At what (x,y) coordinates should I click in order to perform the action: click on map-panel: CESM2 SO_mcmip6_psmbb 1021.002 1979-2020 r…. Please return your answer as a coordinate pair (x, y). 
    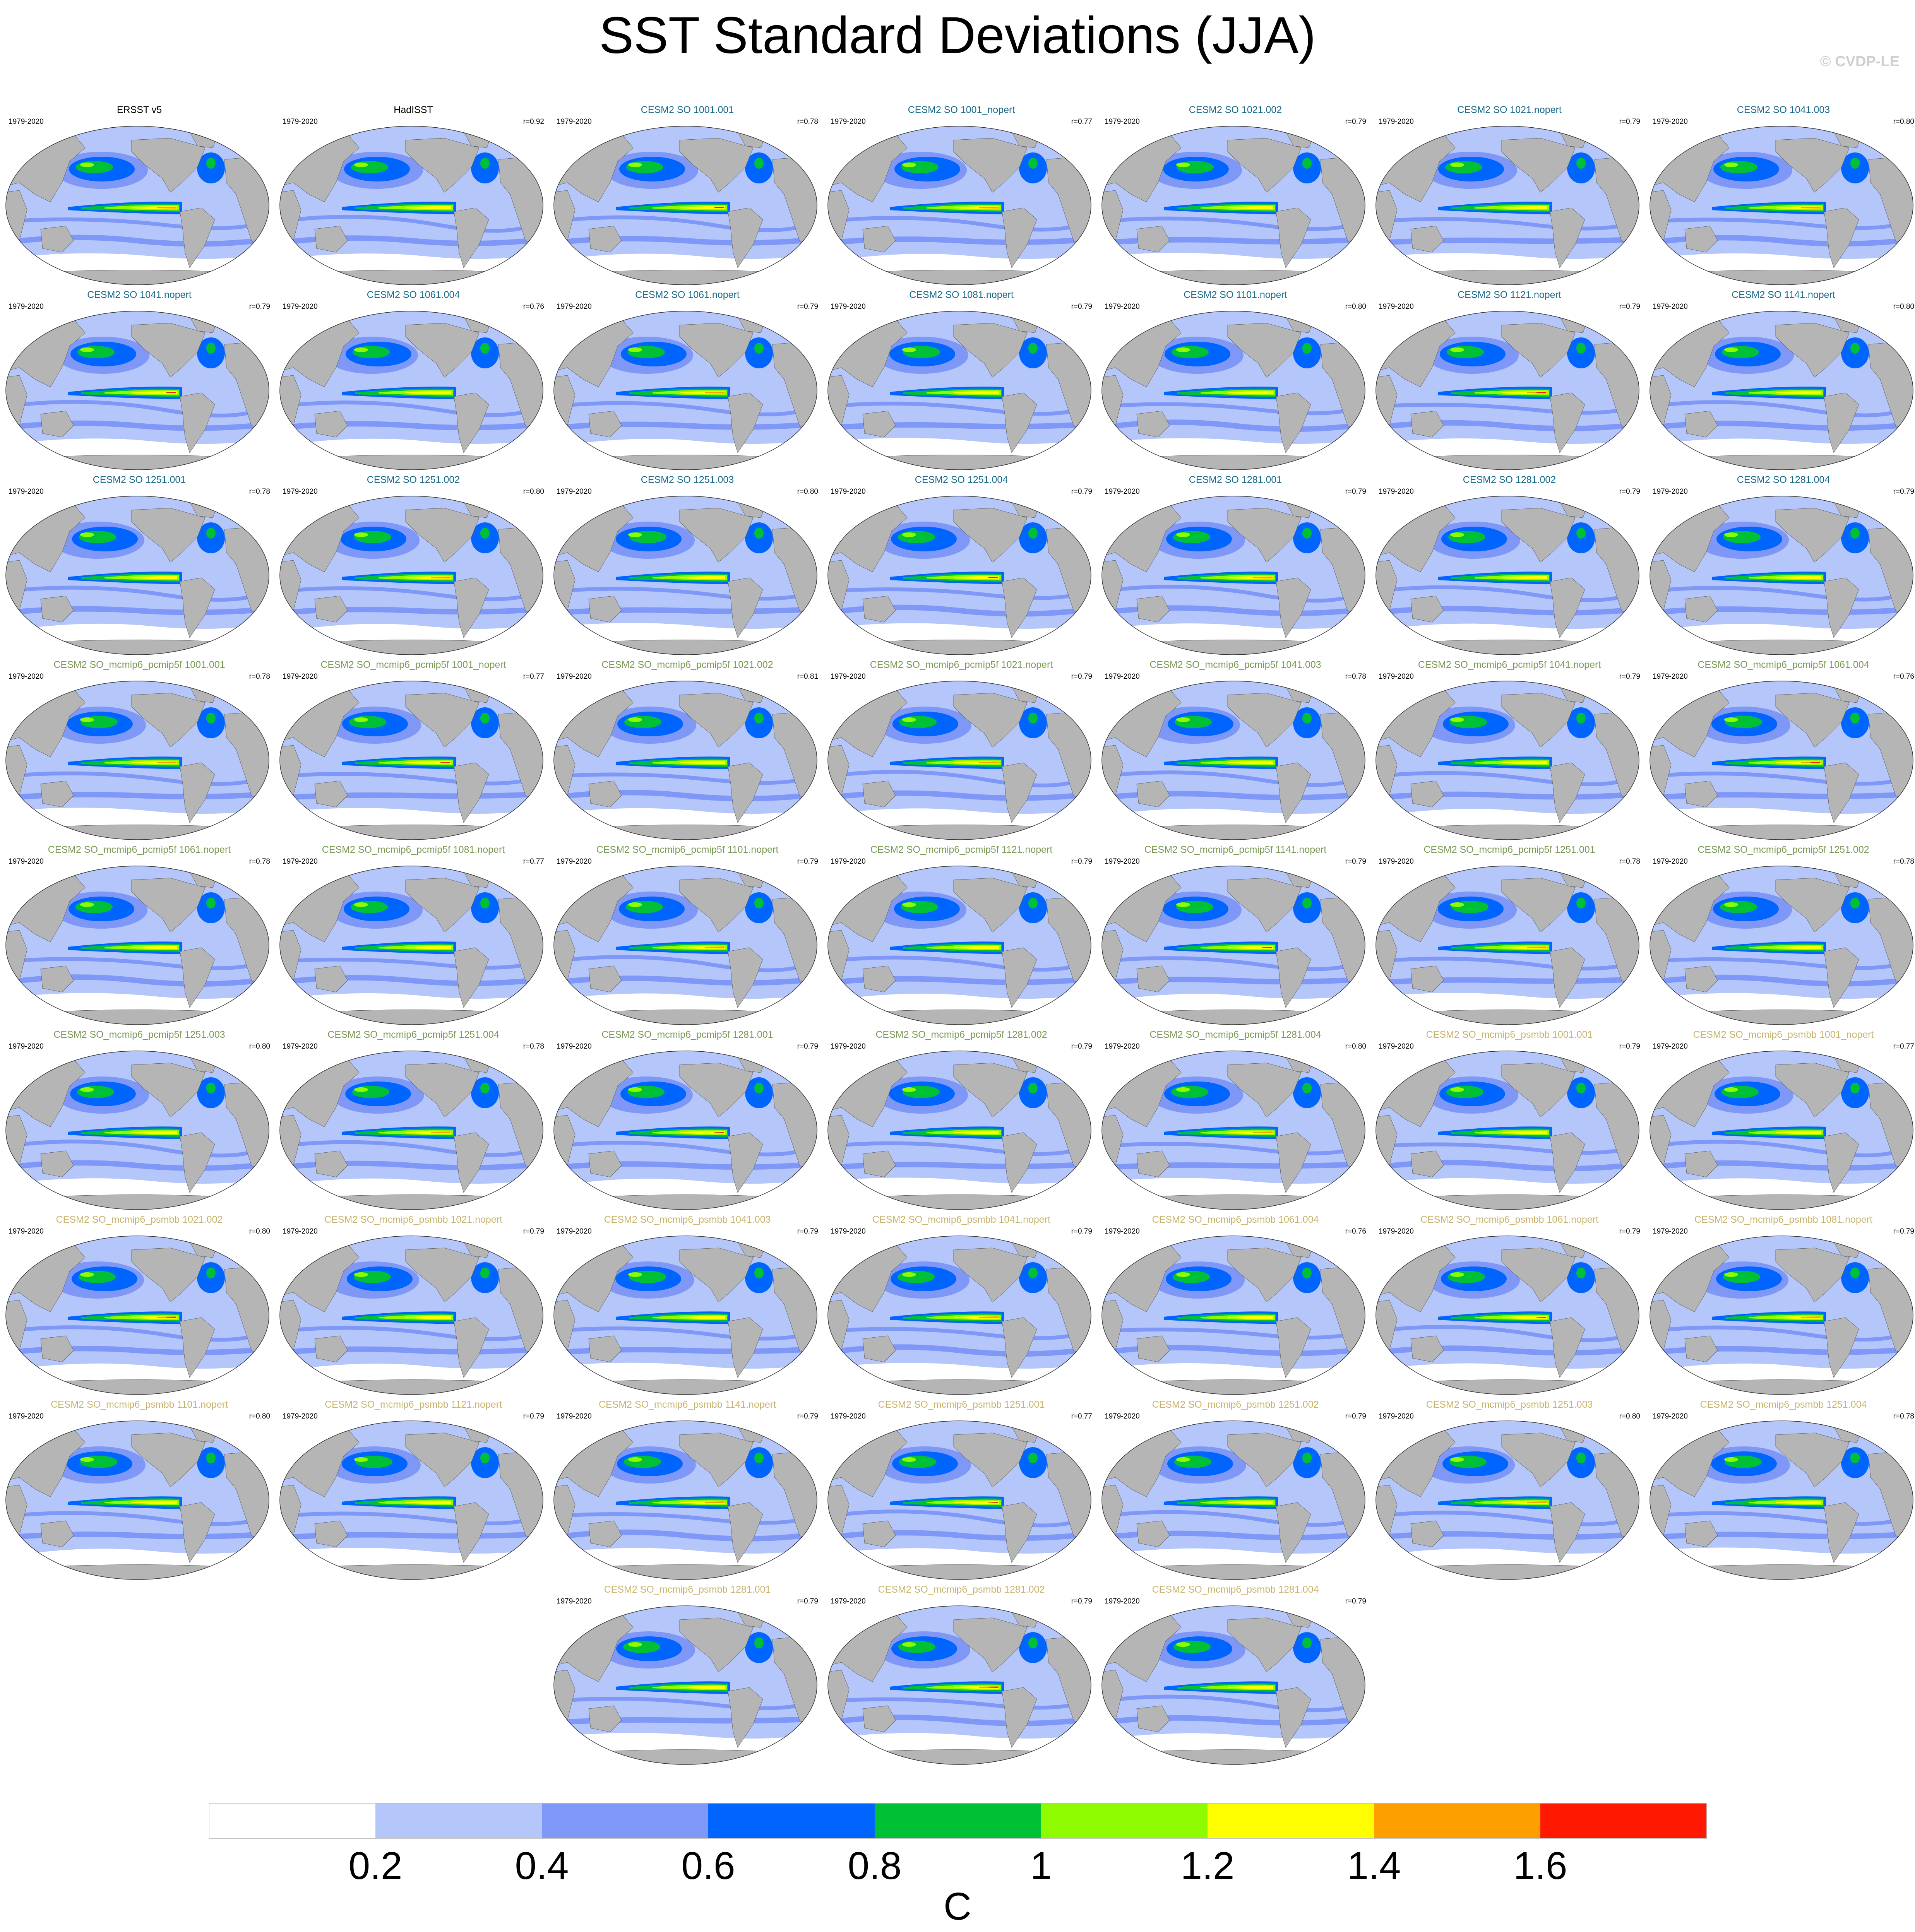
    Looking at the image, I should click on (140, 1305).